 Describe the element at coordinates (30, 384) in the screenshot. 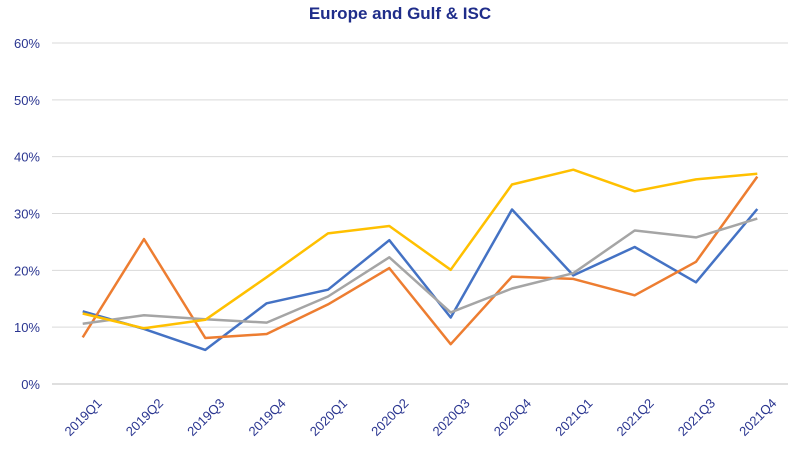

I see `y-tick-label: 0%` at that location.